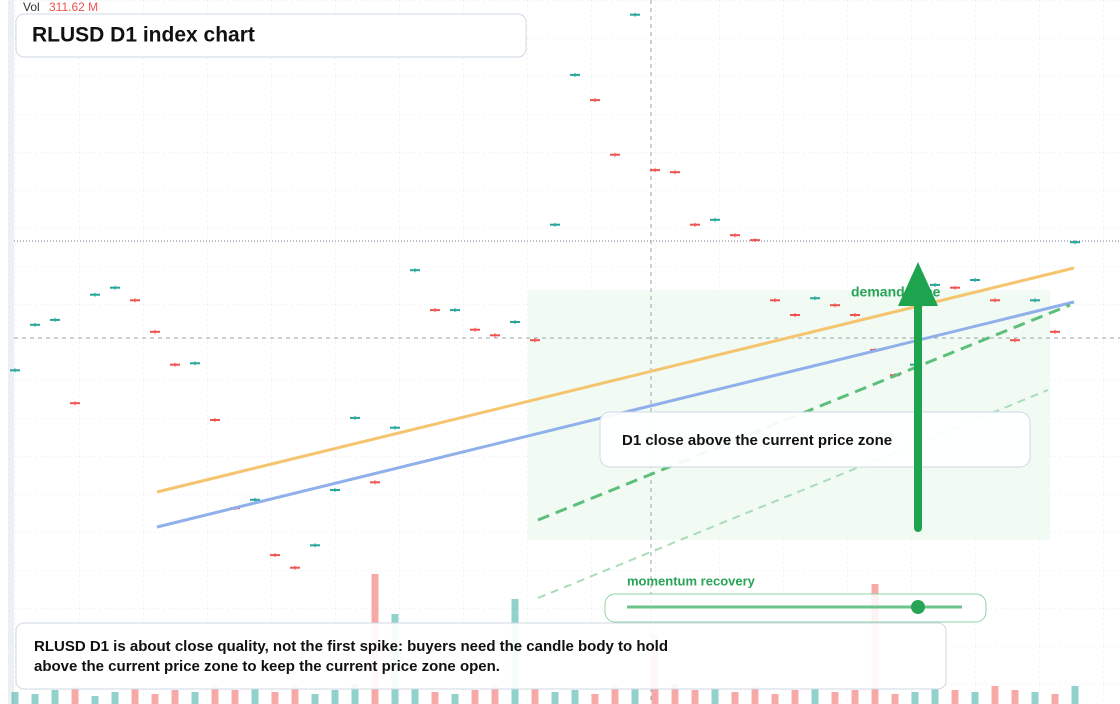 The width and height of the screenshot is (1120, 704). What do you see at coordinates (793, 494) in the screenshot?
I see `projection-line-faint` at bounding box center [793, 494].